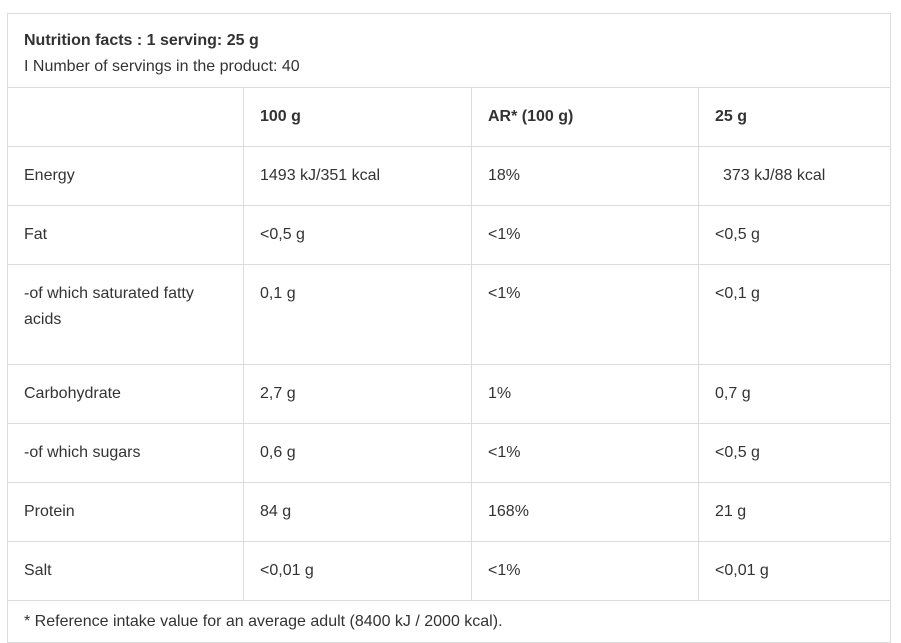 This screenshot has height=643, width=901. What do you see at coordinates (125, 394) in the screenshot?
I see `nutrient-name: Carbohydrate` at bounding box center [125, 394].